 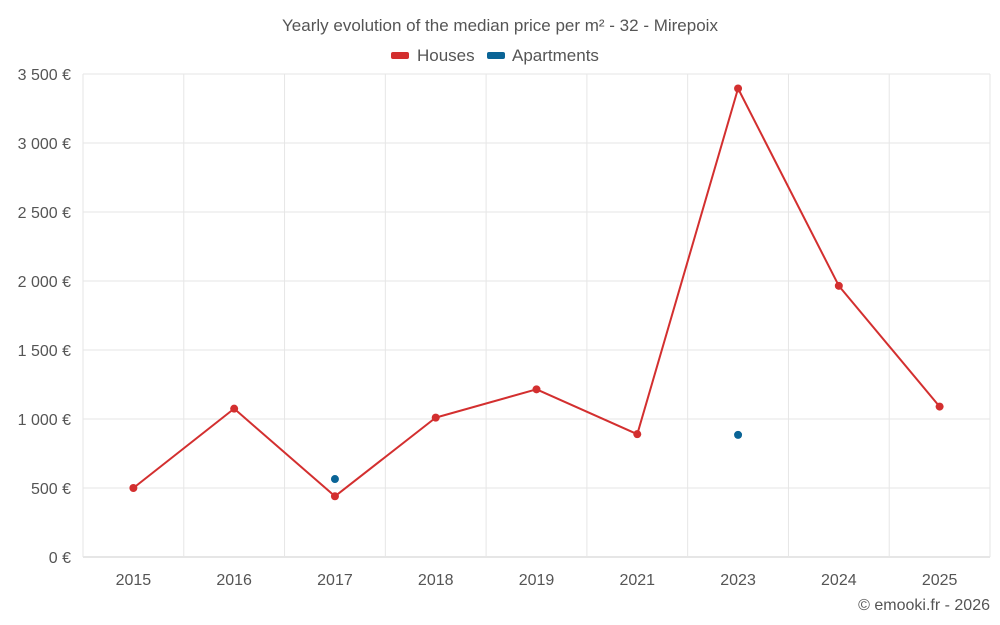 What do you see at coordinates (60, 558) in the screenshot?
I see `y-tick-label: 0 €` at bounding box center [60, 558].